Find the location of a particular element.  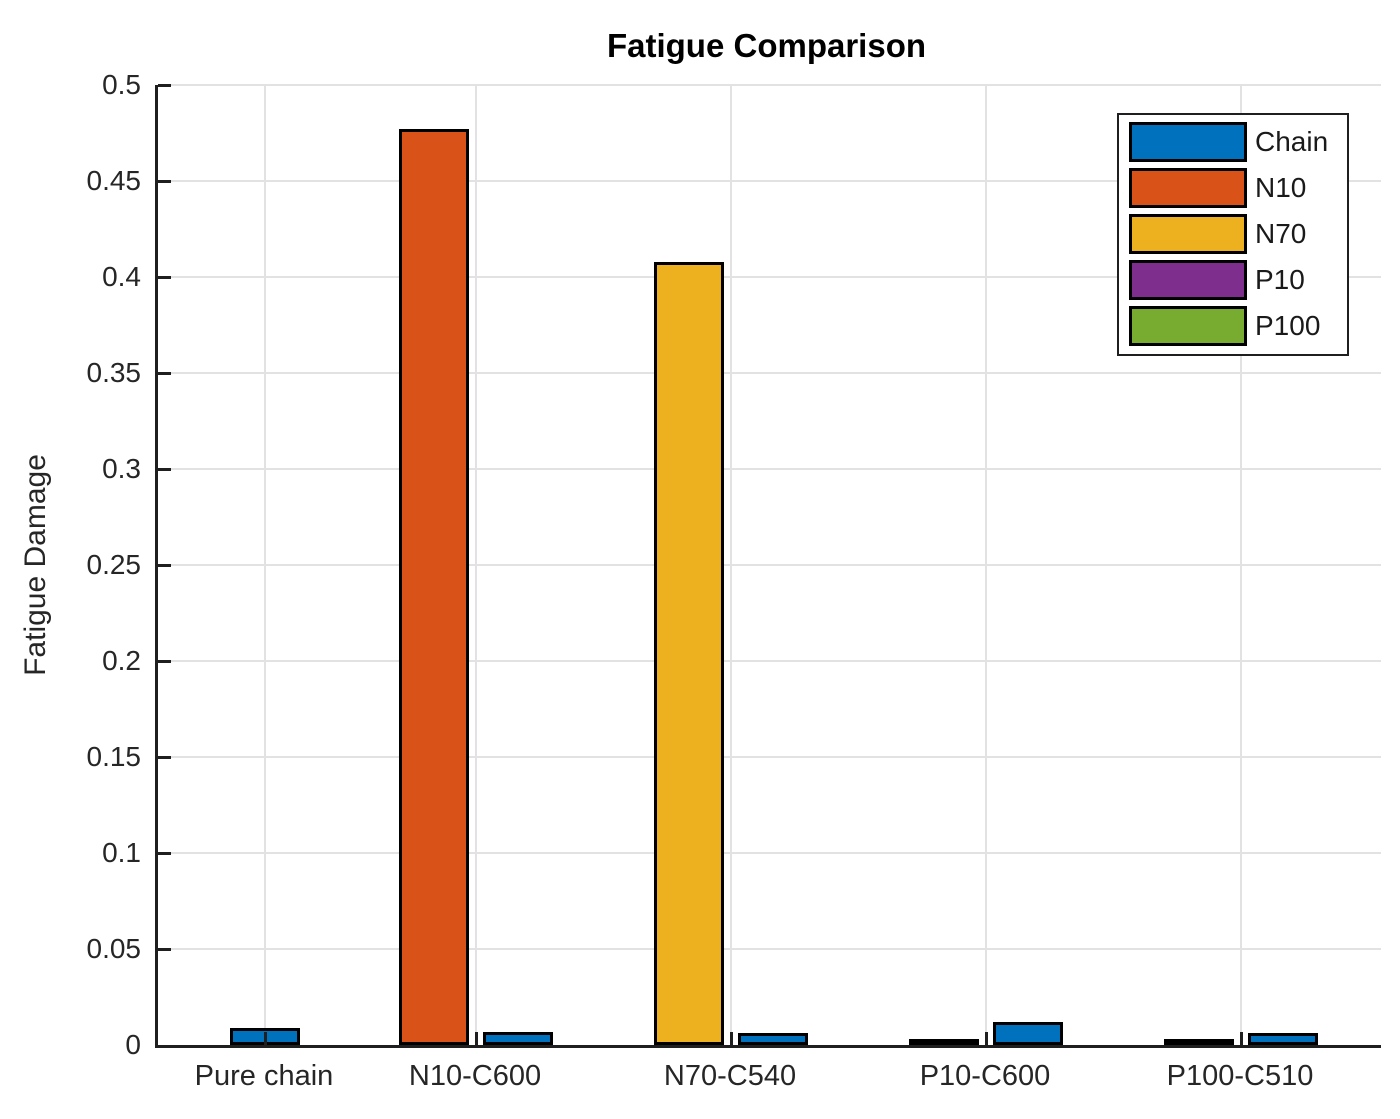

bar-p100-p100-c510 is located at coordinates (1199, 1042).